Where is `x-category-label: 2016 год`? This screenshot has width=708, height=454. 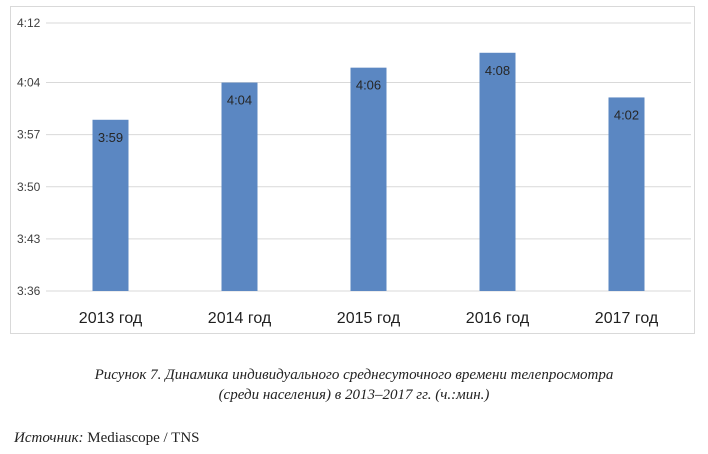
x-category-label: 2016 год is located at coordinates (498, 318).